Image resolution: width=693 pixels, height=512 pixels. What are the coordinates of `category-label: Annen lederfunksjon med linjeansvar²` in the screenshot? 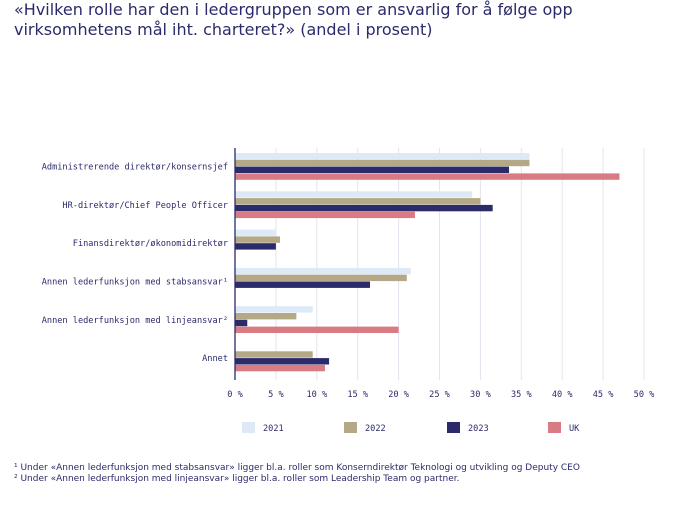 It's located at (135, 321).